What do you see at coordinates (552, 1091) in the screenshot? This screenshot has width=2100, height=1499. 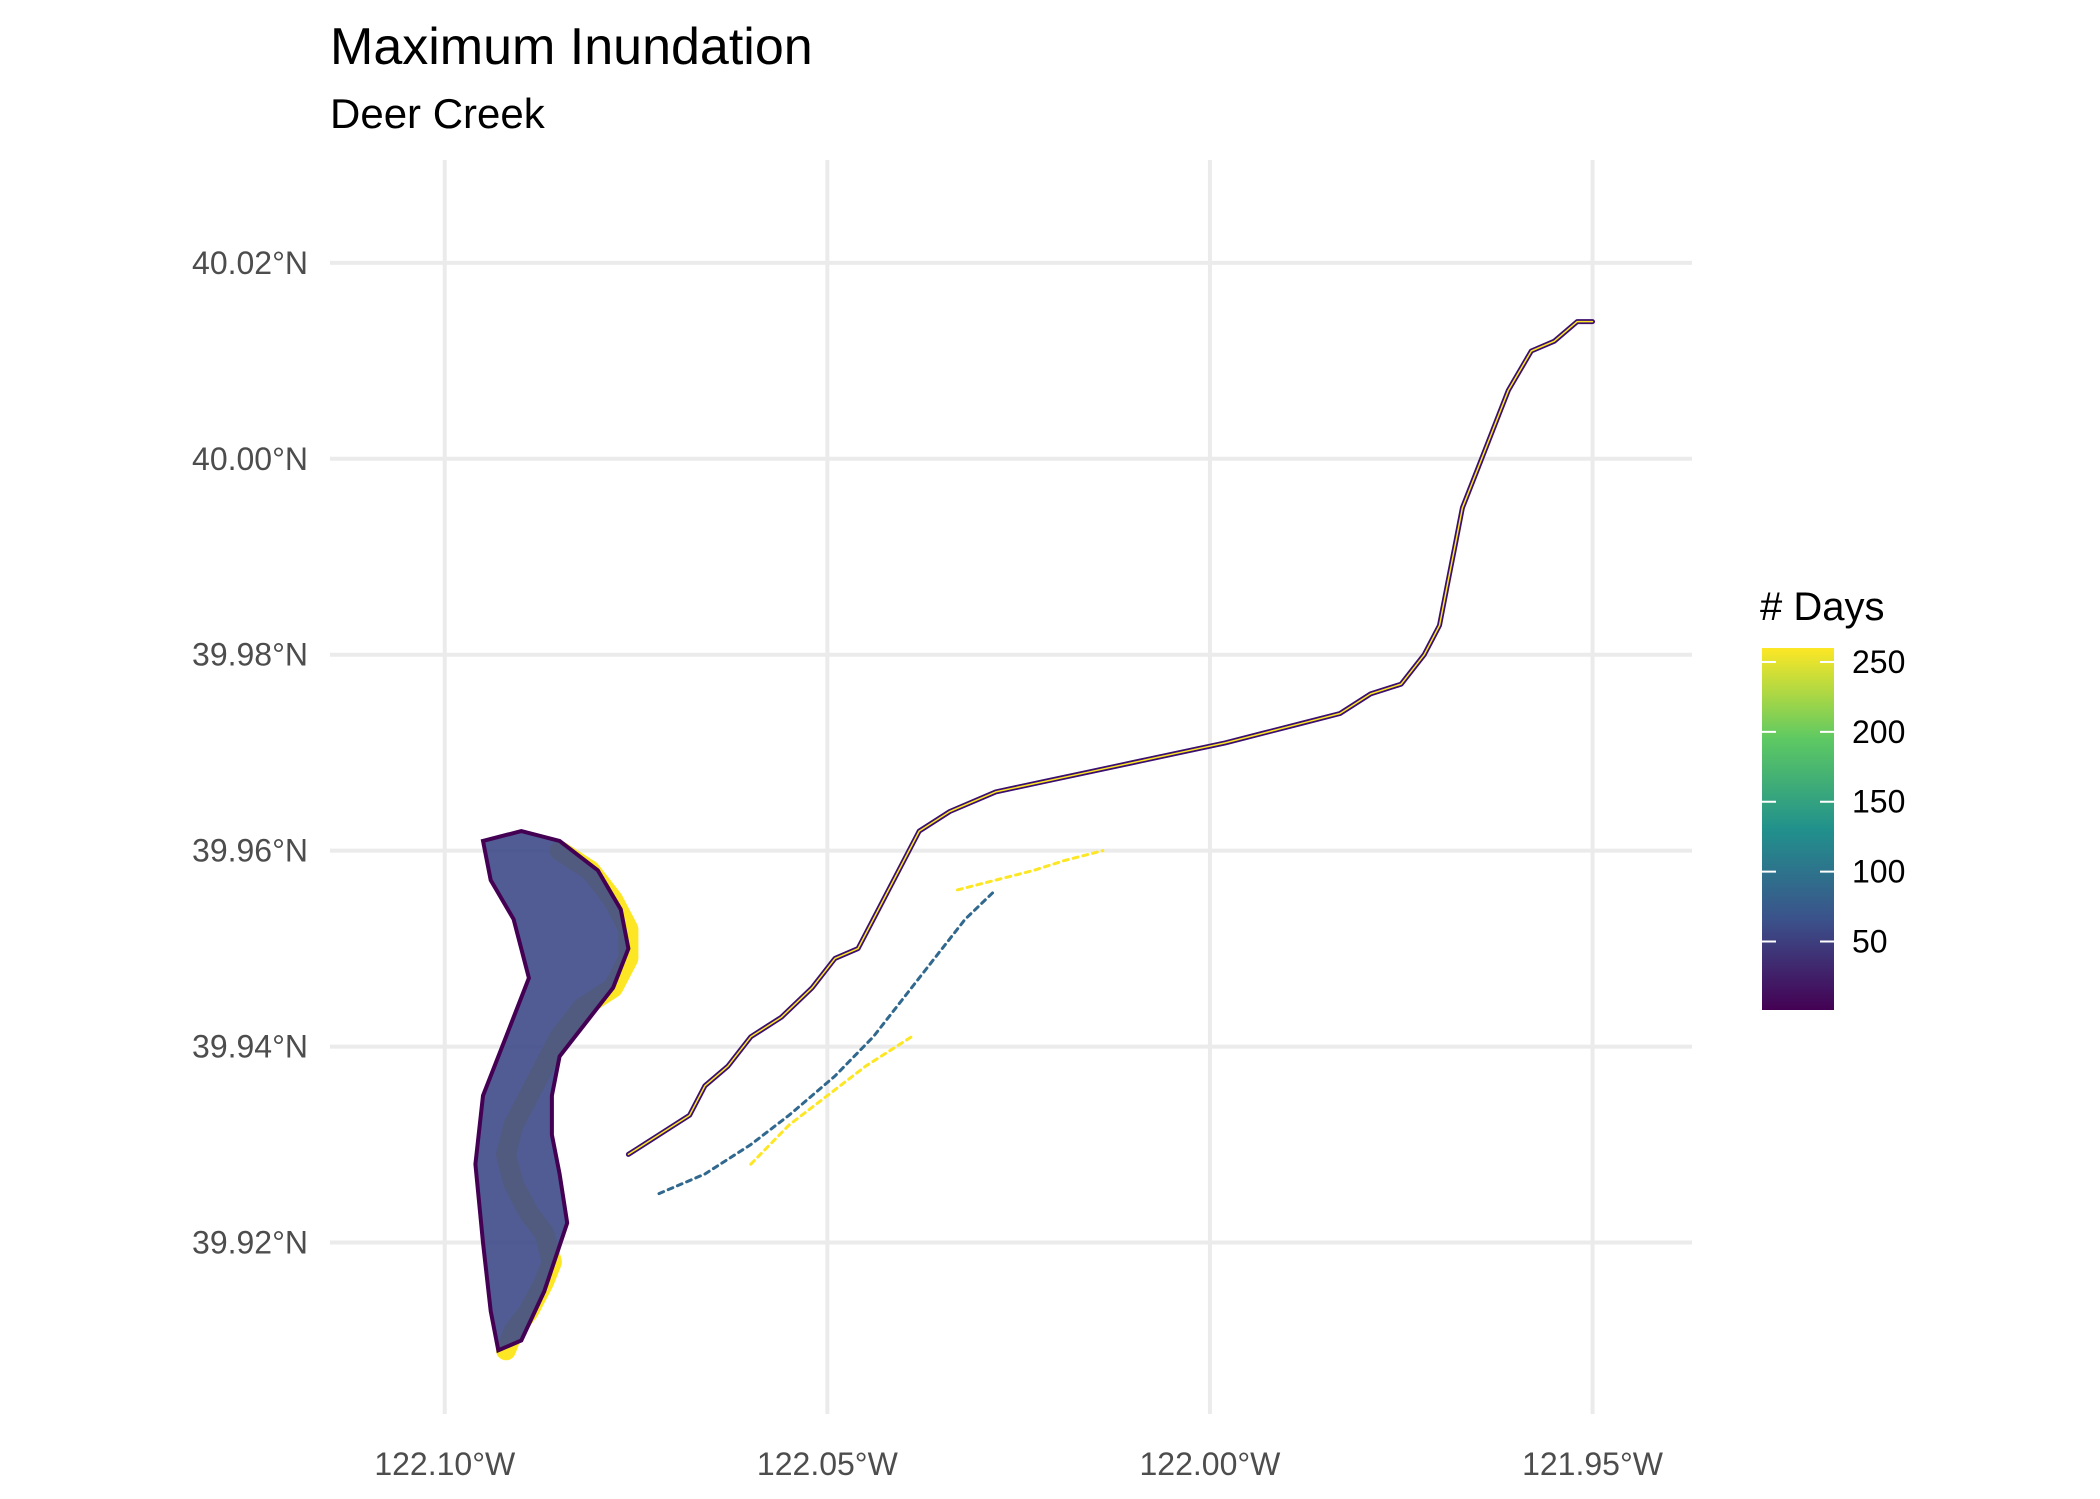 I see `floodplain-fill` at bounding box center [552, 1091].